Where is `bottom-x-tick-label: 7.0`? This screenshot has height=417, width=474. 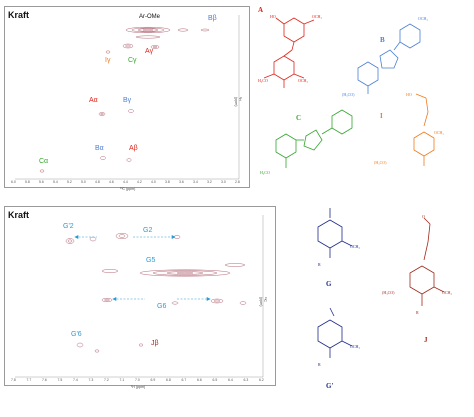 bottom-x-tick-label: 7.0 is located at coordinates (137, 380).